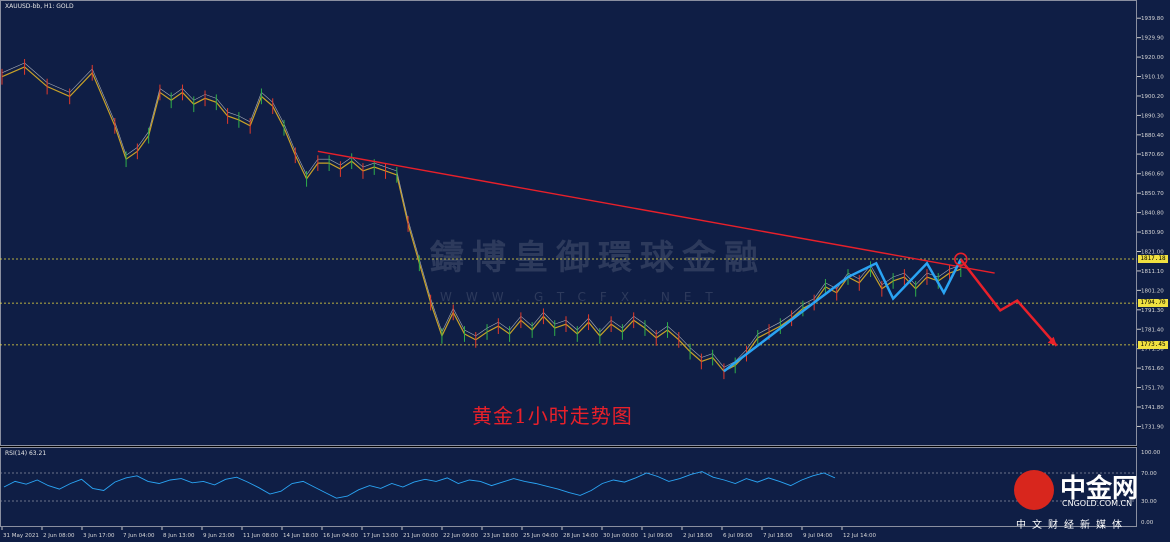 The height and width of the screenshot is (542, 1170). Describe the element at coordinates (420, 536) in the screenshot. I see `time-axis-label: 21 Jun 00:00` at that location.